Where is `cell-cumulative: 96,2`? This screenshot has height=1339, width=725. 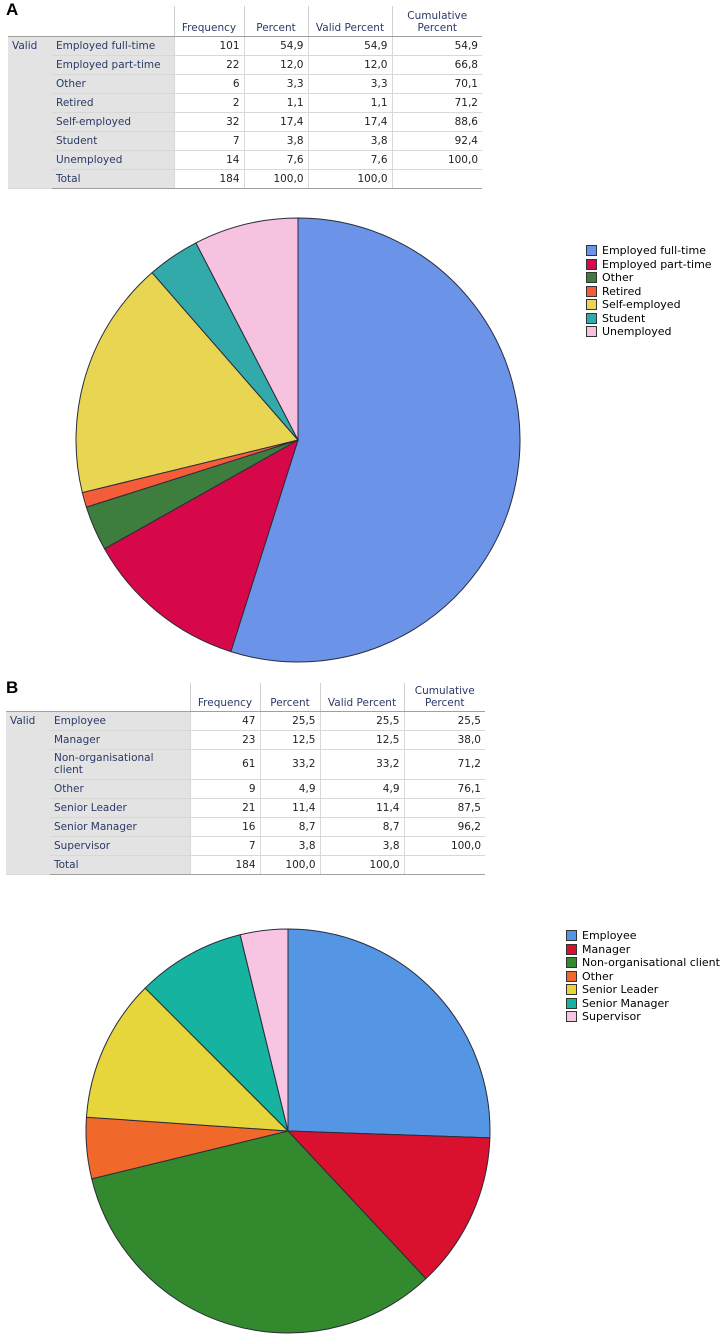
cell-cumulative: 96,2 is located at coordinates (444, 827).